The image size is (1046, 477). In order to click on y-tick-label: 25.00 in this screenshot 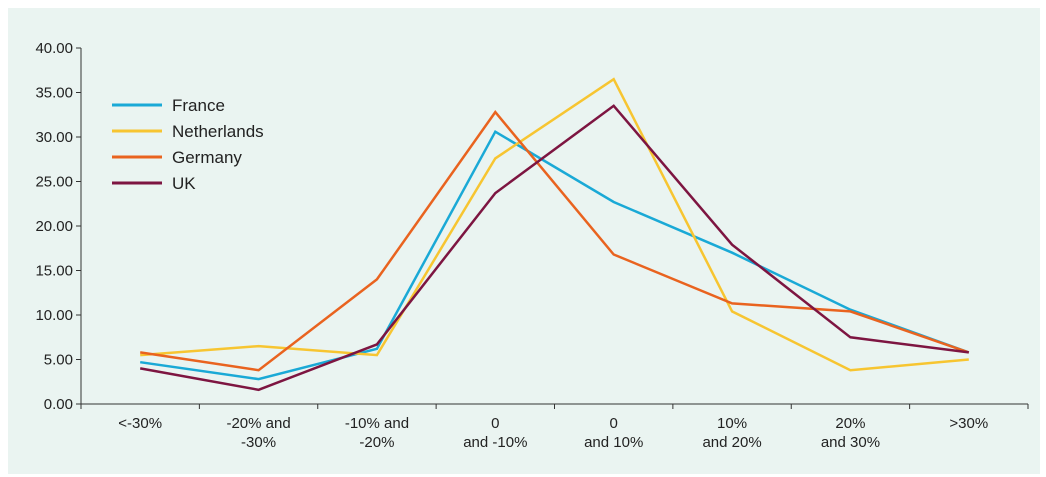, I will do `click(54, 182)`.